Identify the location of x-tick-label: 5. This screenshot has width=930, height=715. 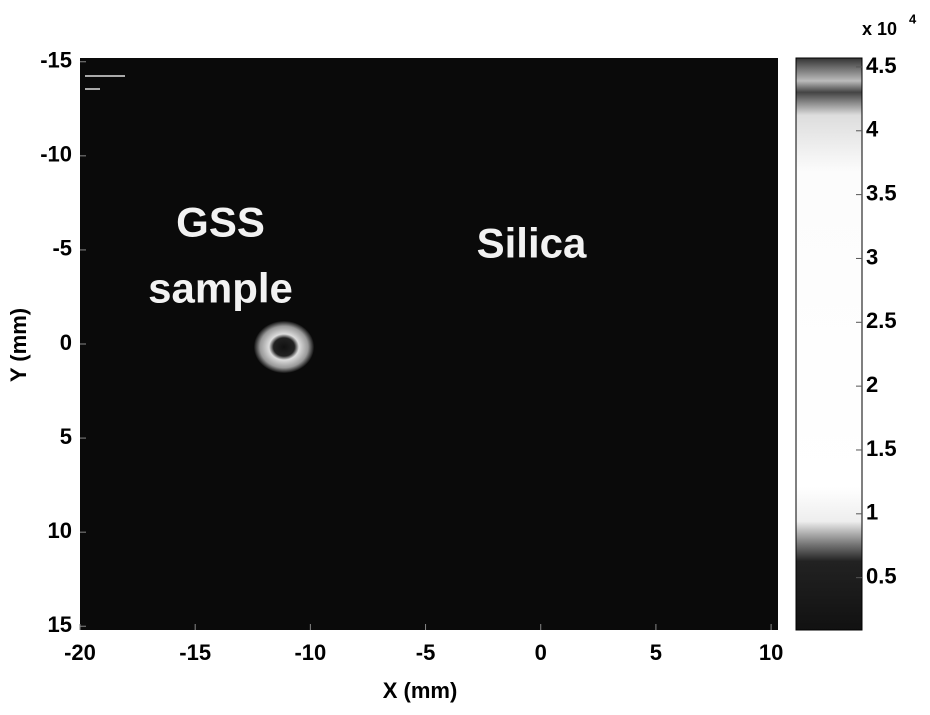
(656, 652).